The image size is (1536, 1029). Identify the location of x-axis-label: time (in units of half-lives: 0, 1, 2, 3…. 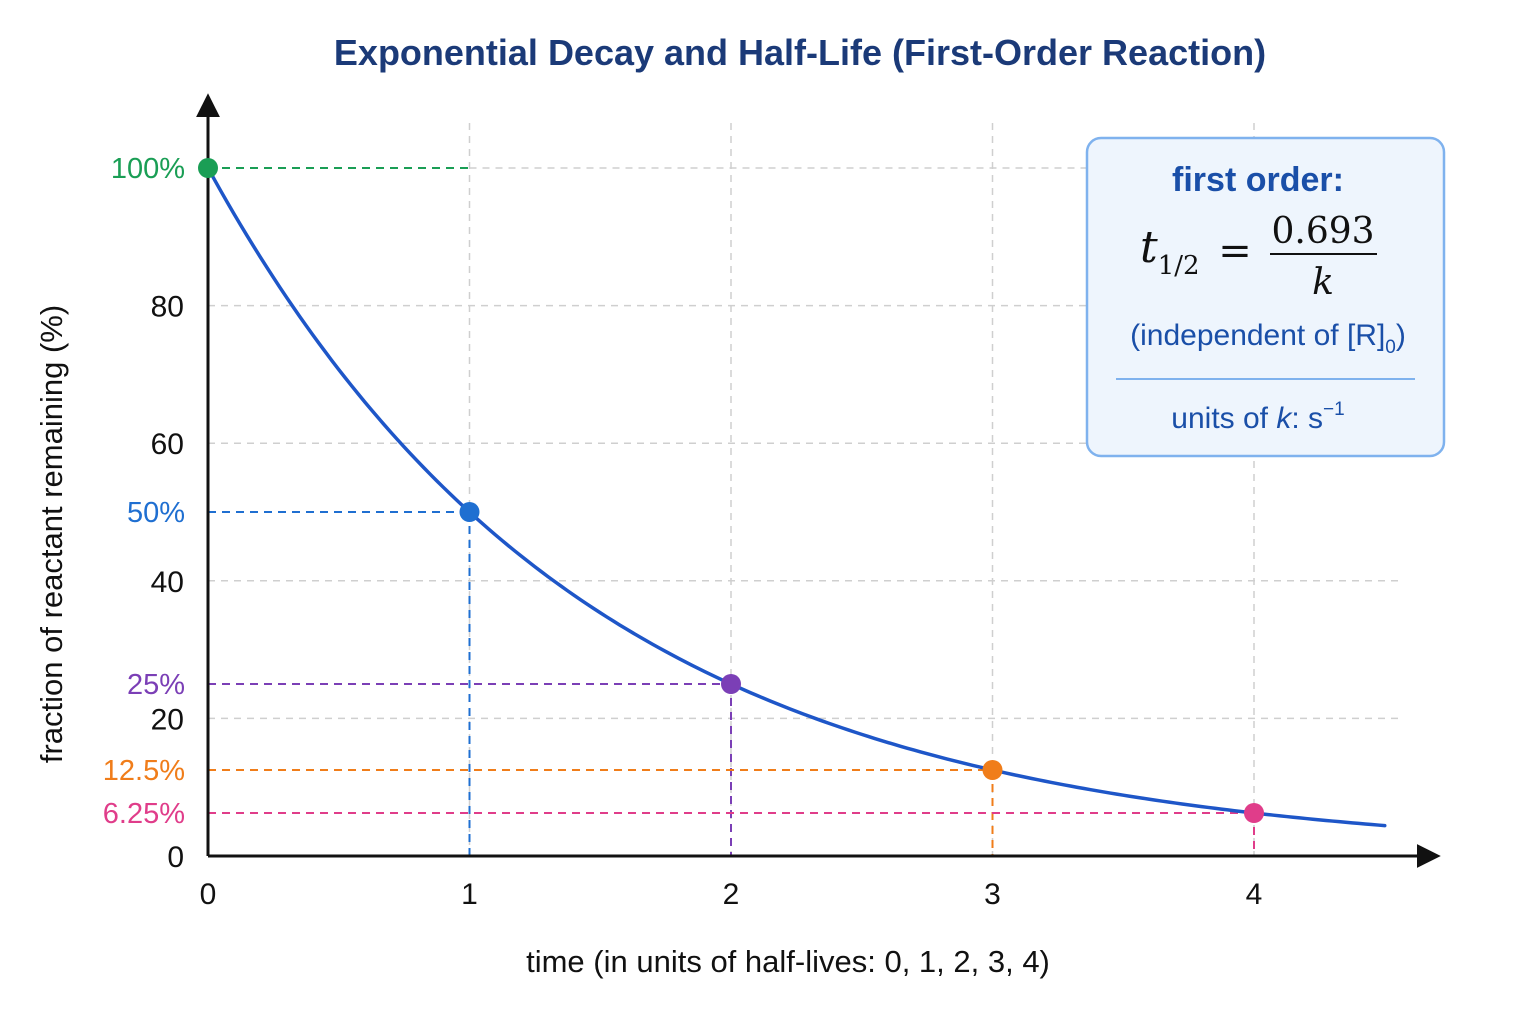
(788, 961).